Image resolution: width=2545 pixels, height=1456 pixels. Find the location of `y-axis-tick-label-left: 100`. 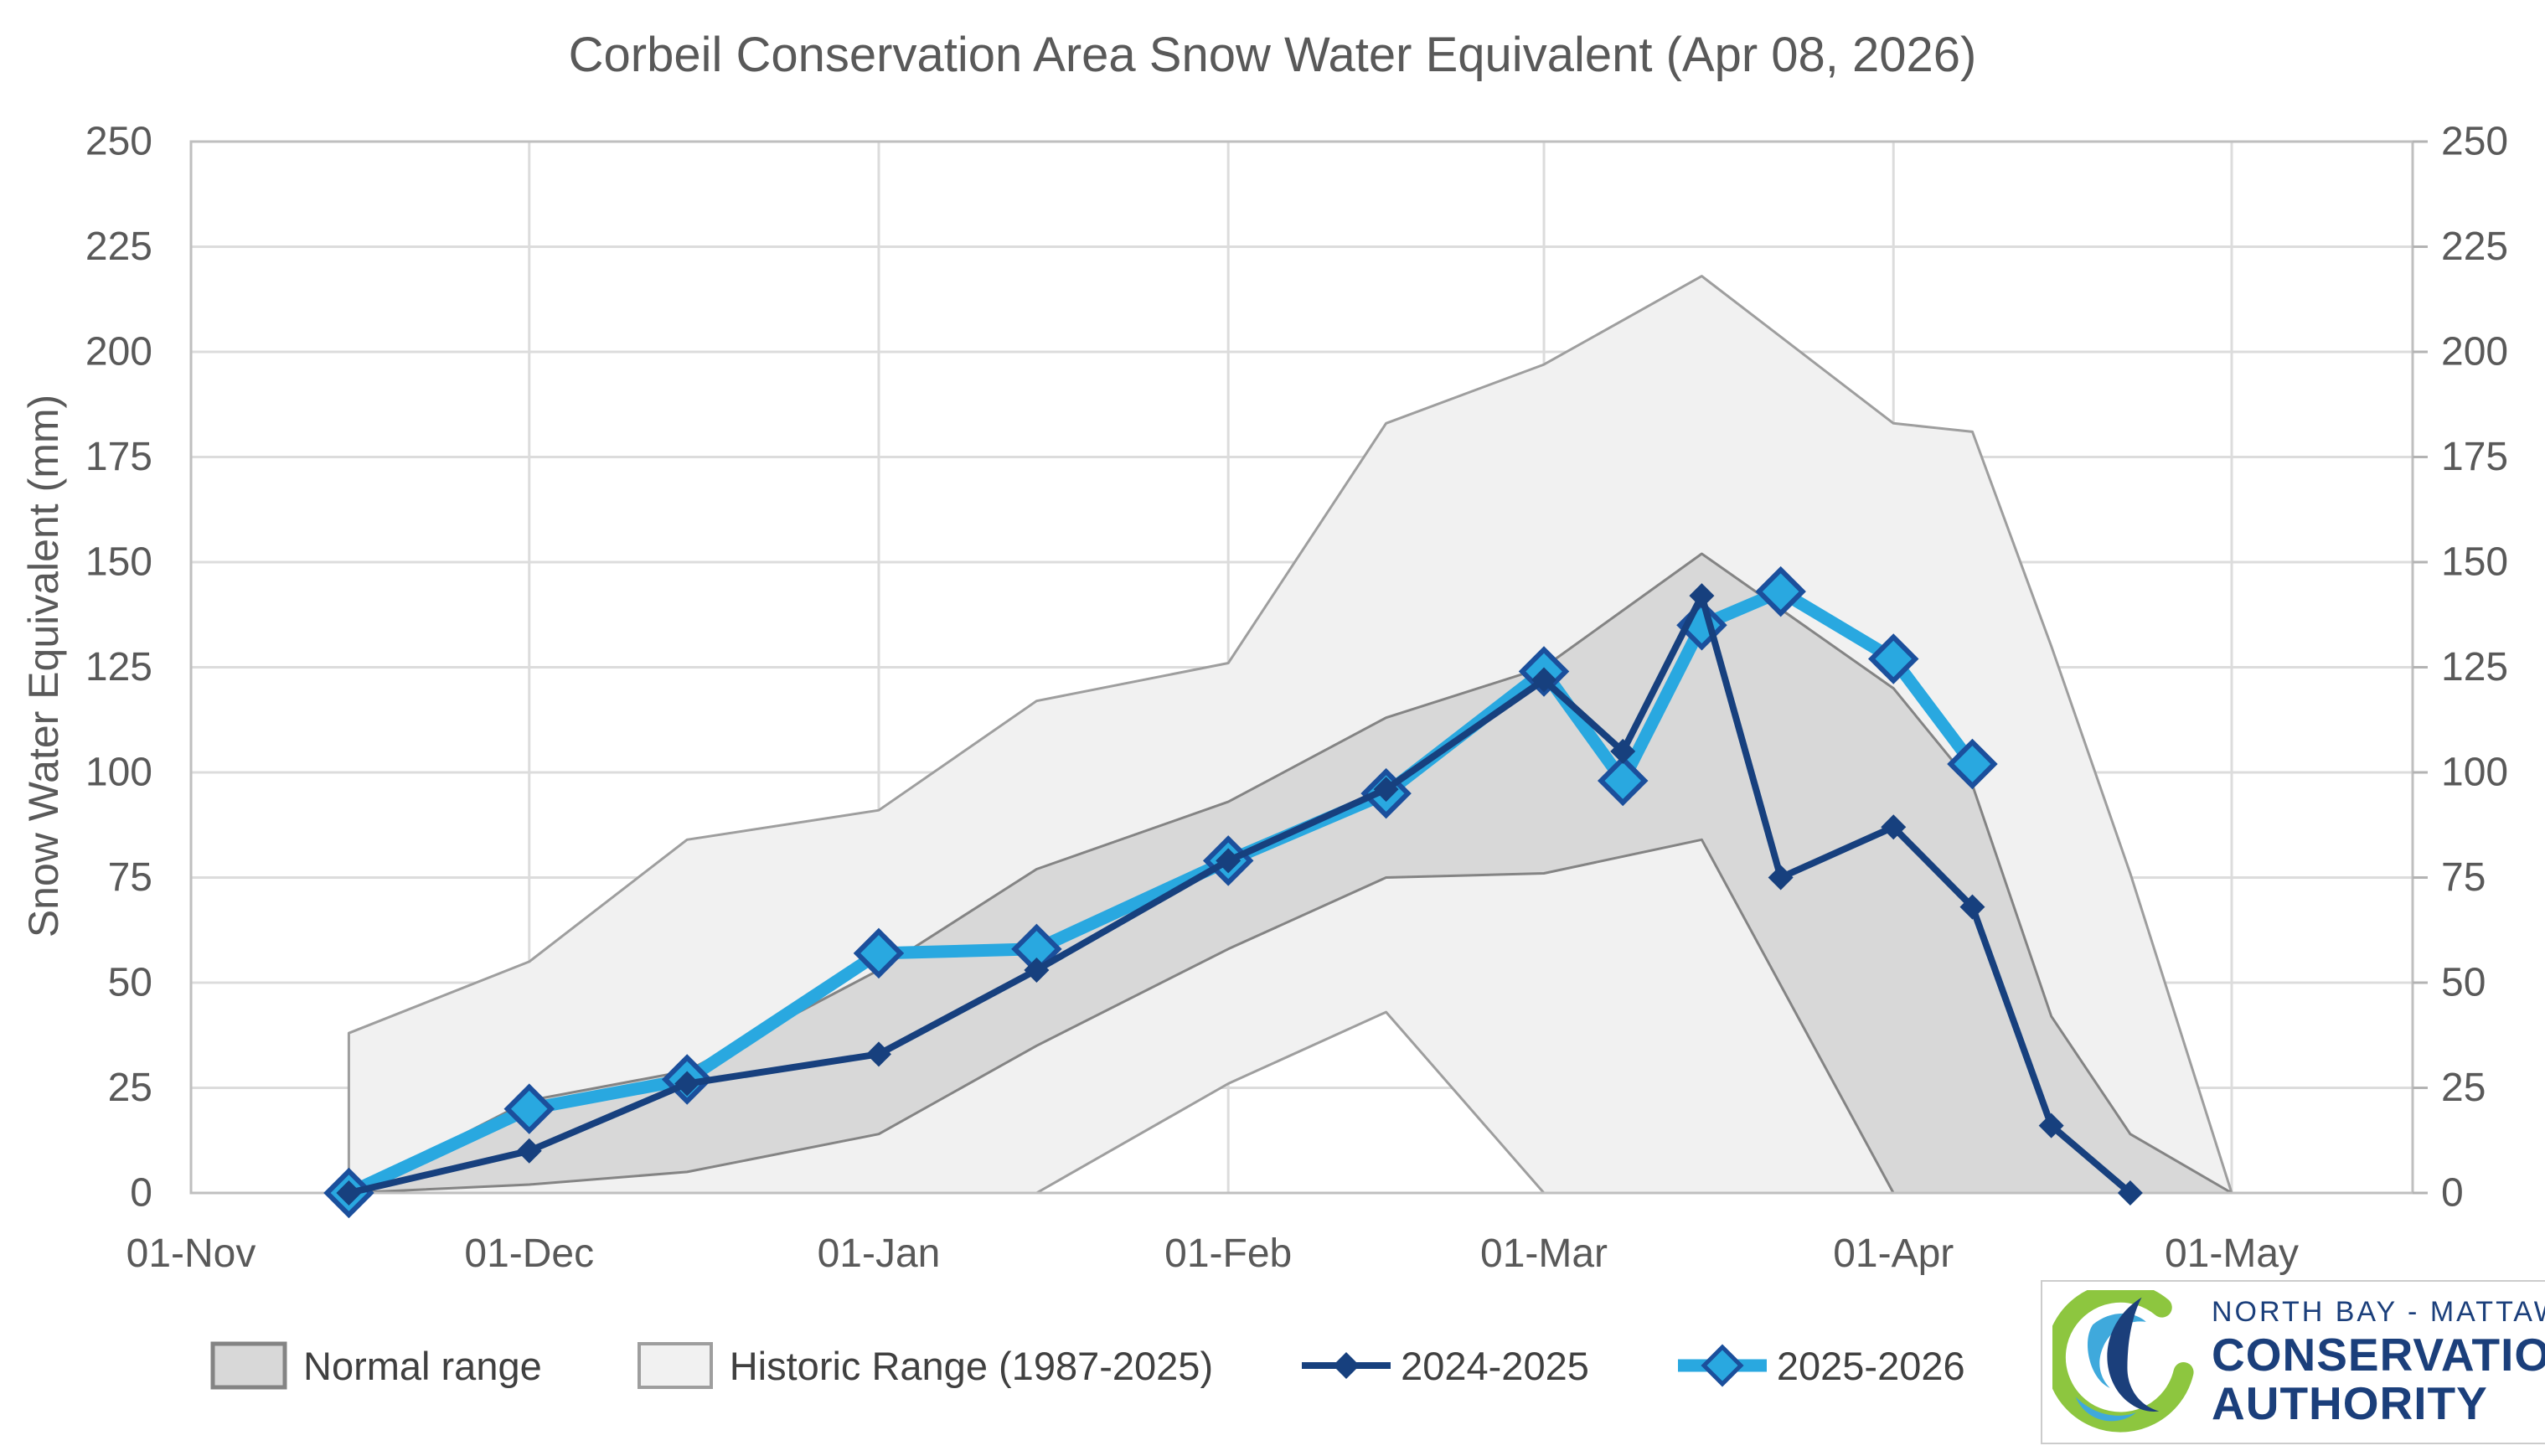

y-axis-tick-label-left: 100 is located at coordinates (118, 773).